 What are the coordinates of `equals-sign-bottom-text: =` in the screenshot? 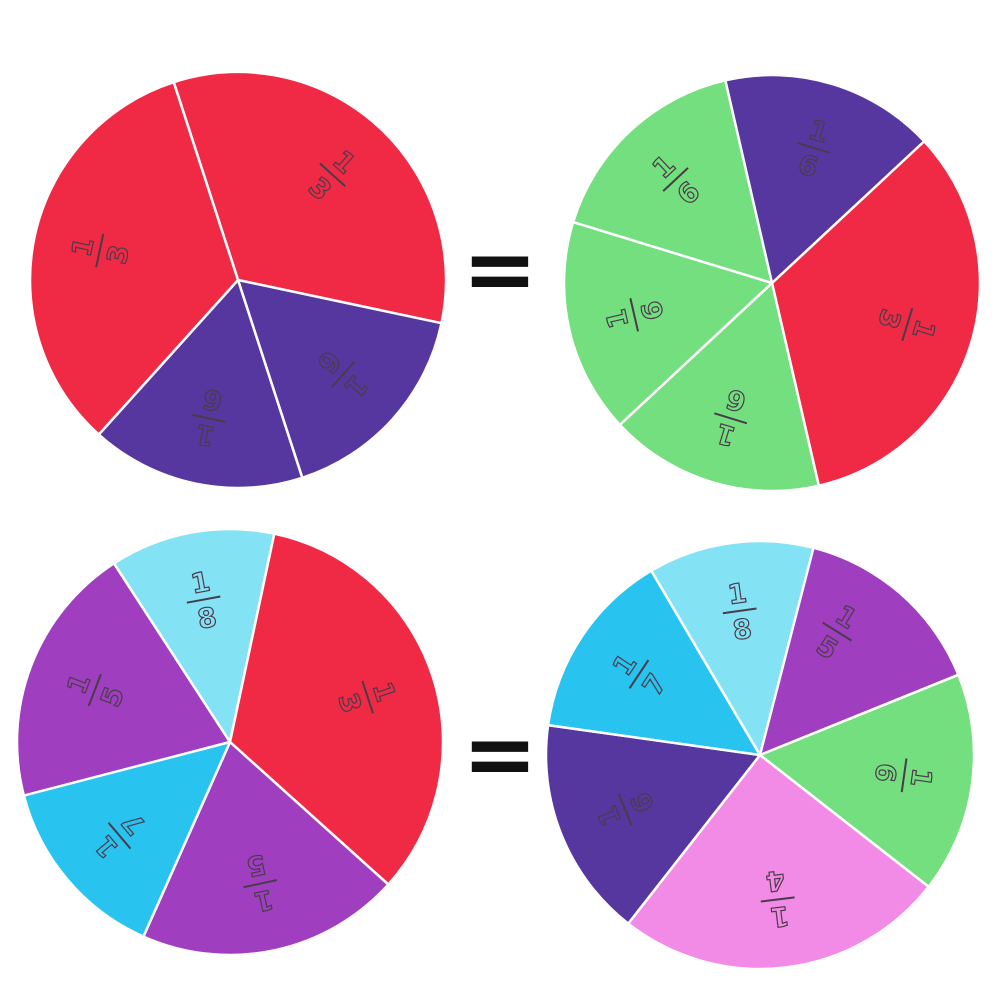 It's located at (499, 754).